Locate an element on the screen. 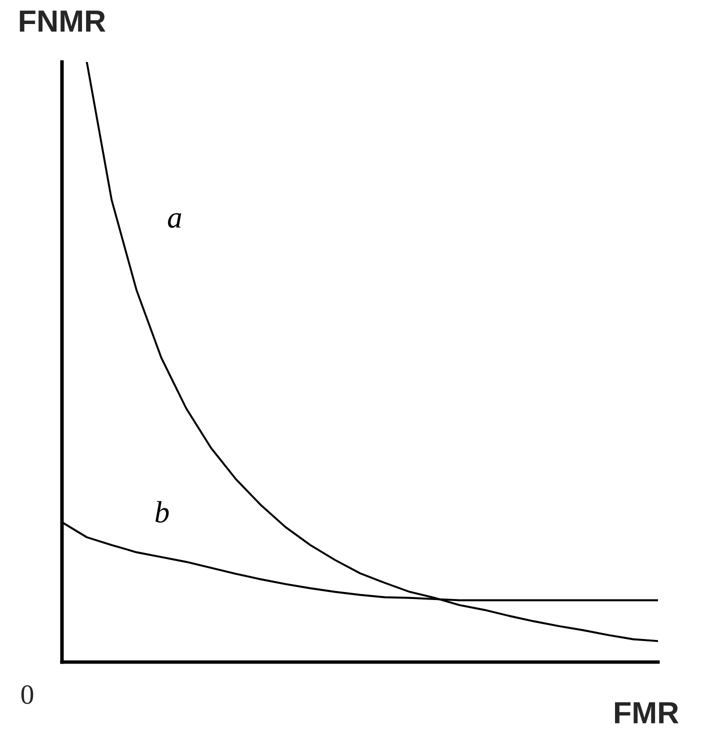 The image size is (706, 734). text: 0 is located at coordinates (27, 694).